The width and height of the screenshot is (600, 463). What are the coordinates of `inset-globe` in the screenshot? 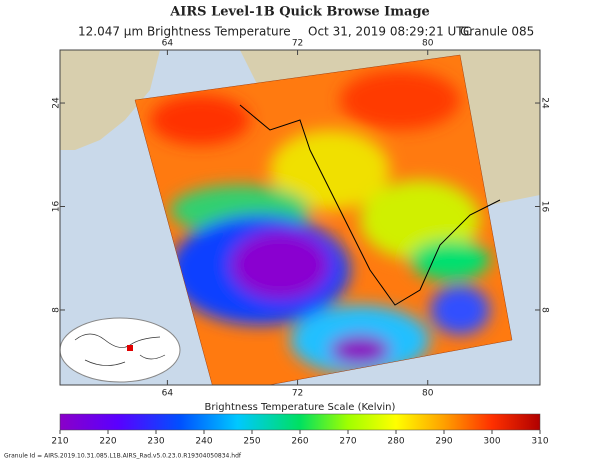 It's located at (120, 350).